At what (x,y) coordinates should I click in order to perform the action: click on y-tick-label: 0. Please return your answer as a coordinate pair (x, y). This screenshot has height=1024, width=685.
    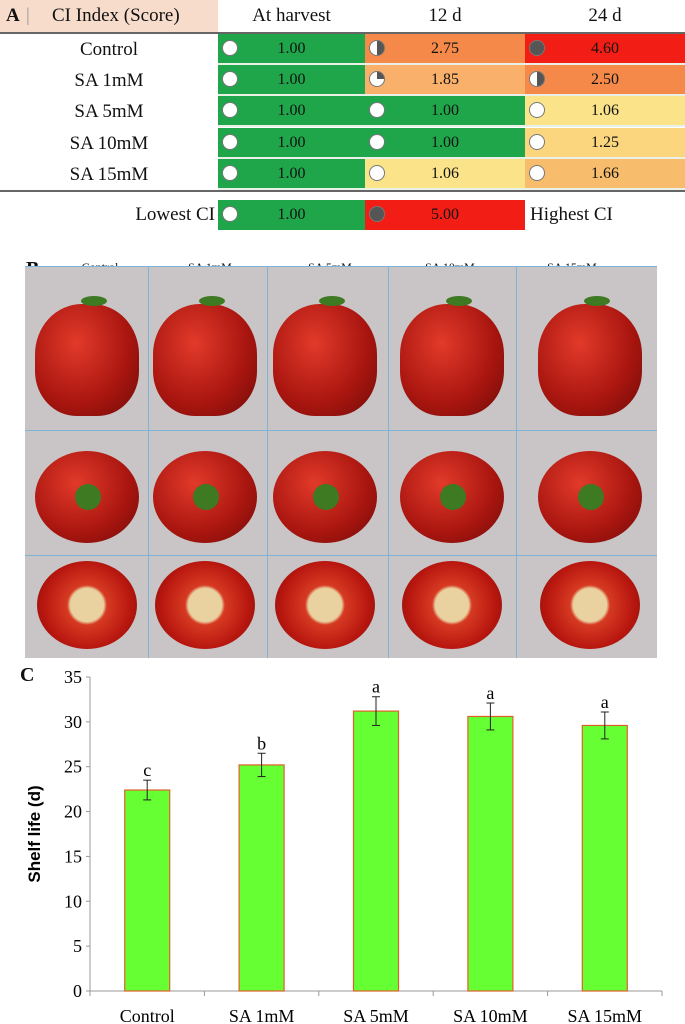
    Looking at the image, I should click on (77, 991).